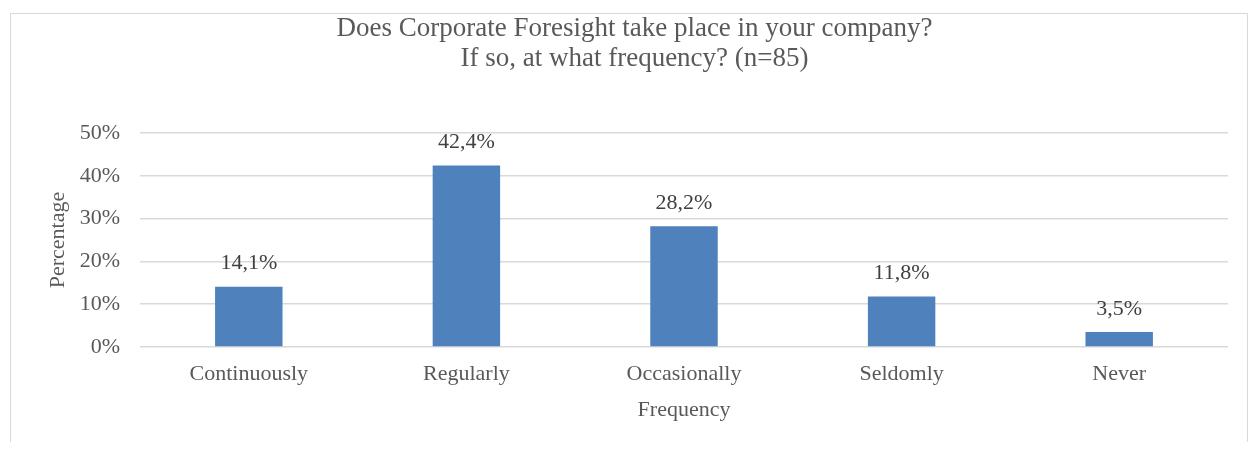 This screenshot has width=1258, height=451. I want to click on chart-title: Does Corporate Foresight take place in your company? If so, at what frequency? (n=85), so click(634, 41).